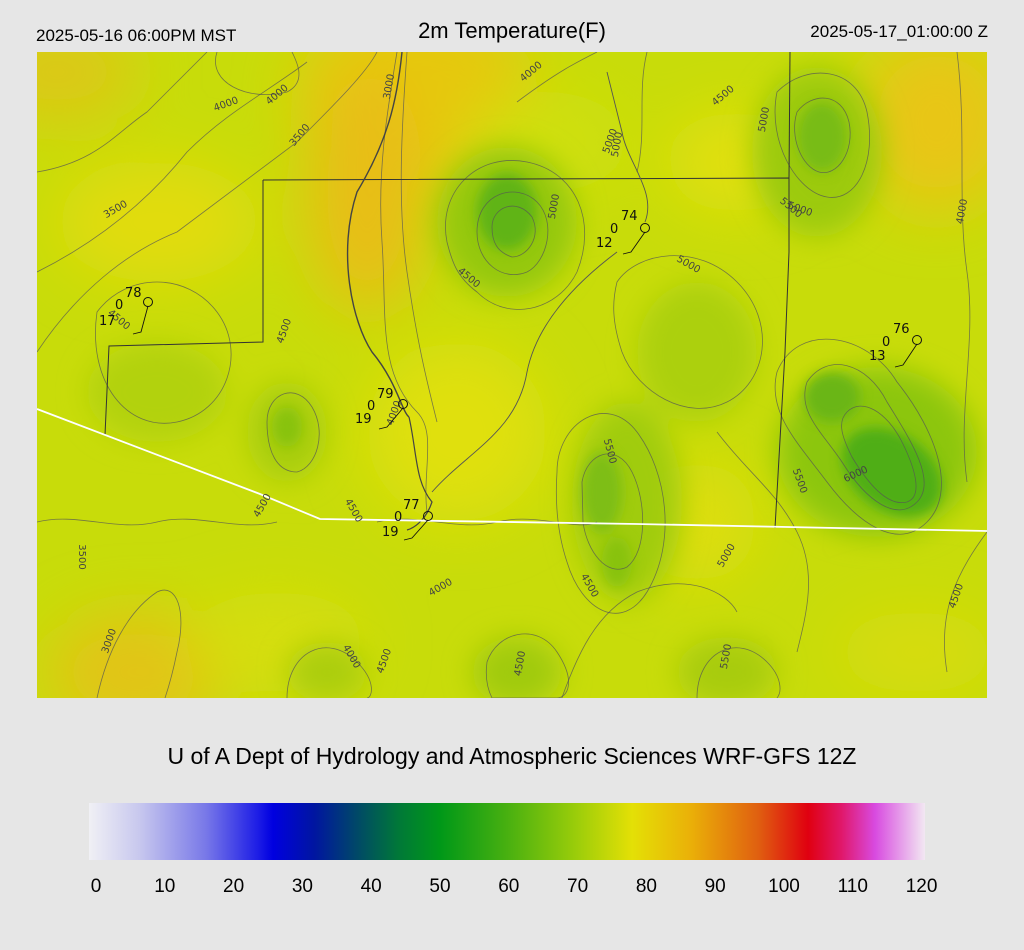 This screenshot has width=1024, height=950. What do you see at coordinates (81, 556) in the screenshot?
I see `contour-elevation-label: 3500` at bounding box center [81, 556].